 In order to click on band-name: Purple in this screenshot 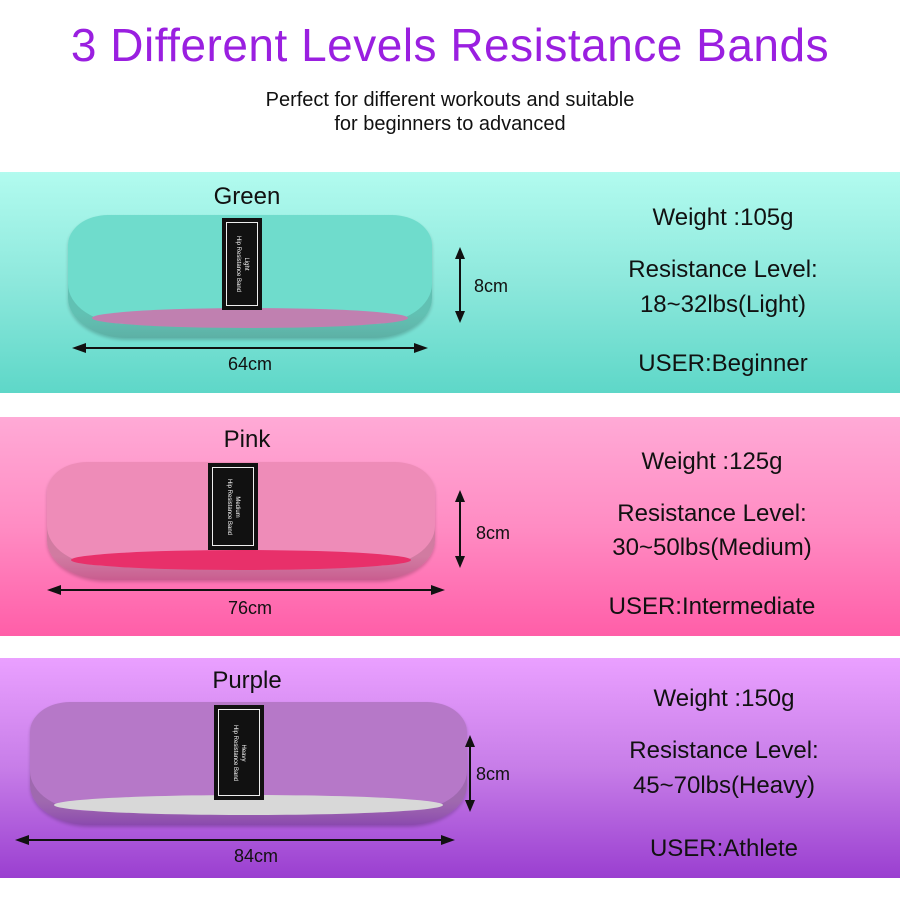, I will do `click(247, 680)`.